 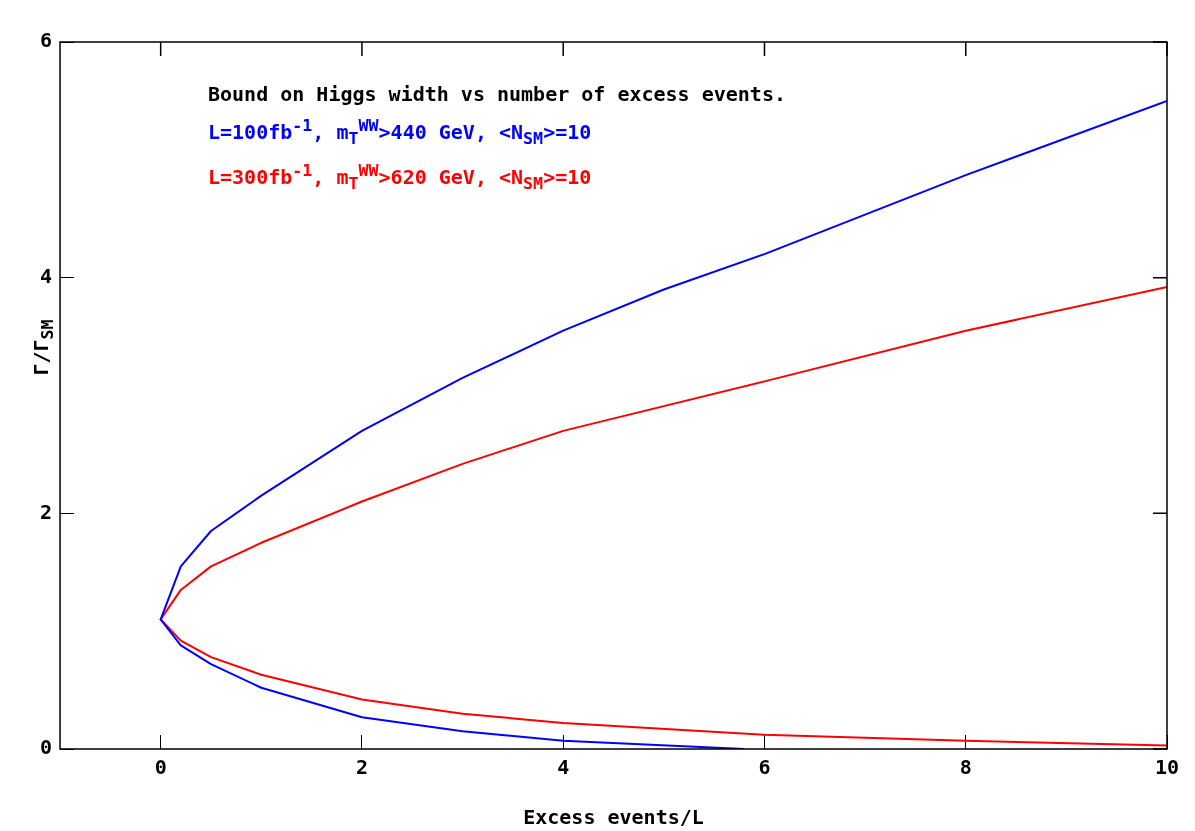 I want to click on y-tick-label: 6, so click(x=46, y=40).